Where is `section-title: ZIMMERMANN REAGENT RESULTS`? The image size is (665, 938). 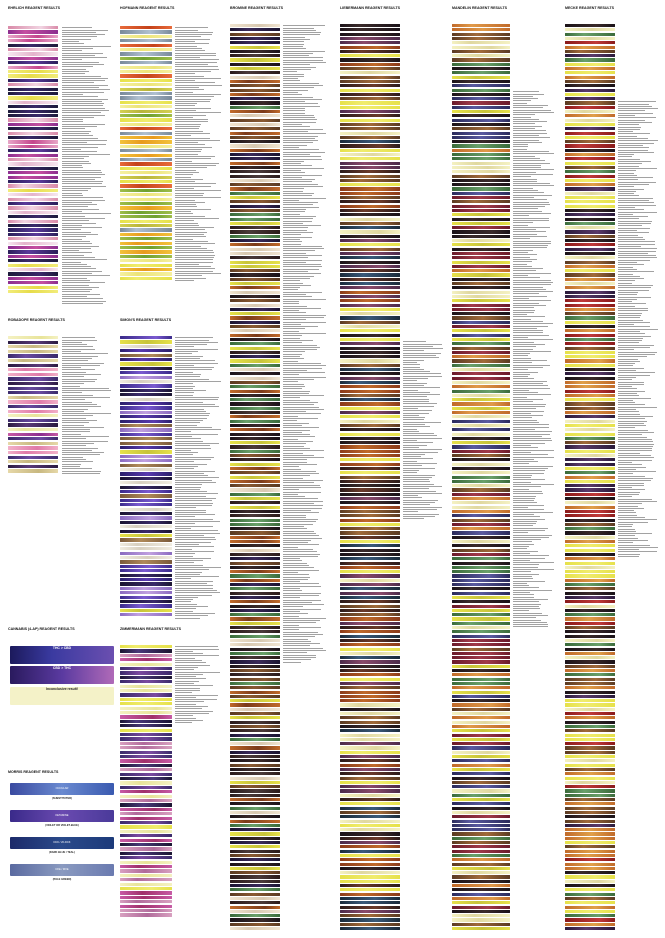
section-title: ZIMMERMANN REAGENT RESULTS is located at coordinates (151, 629).